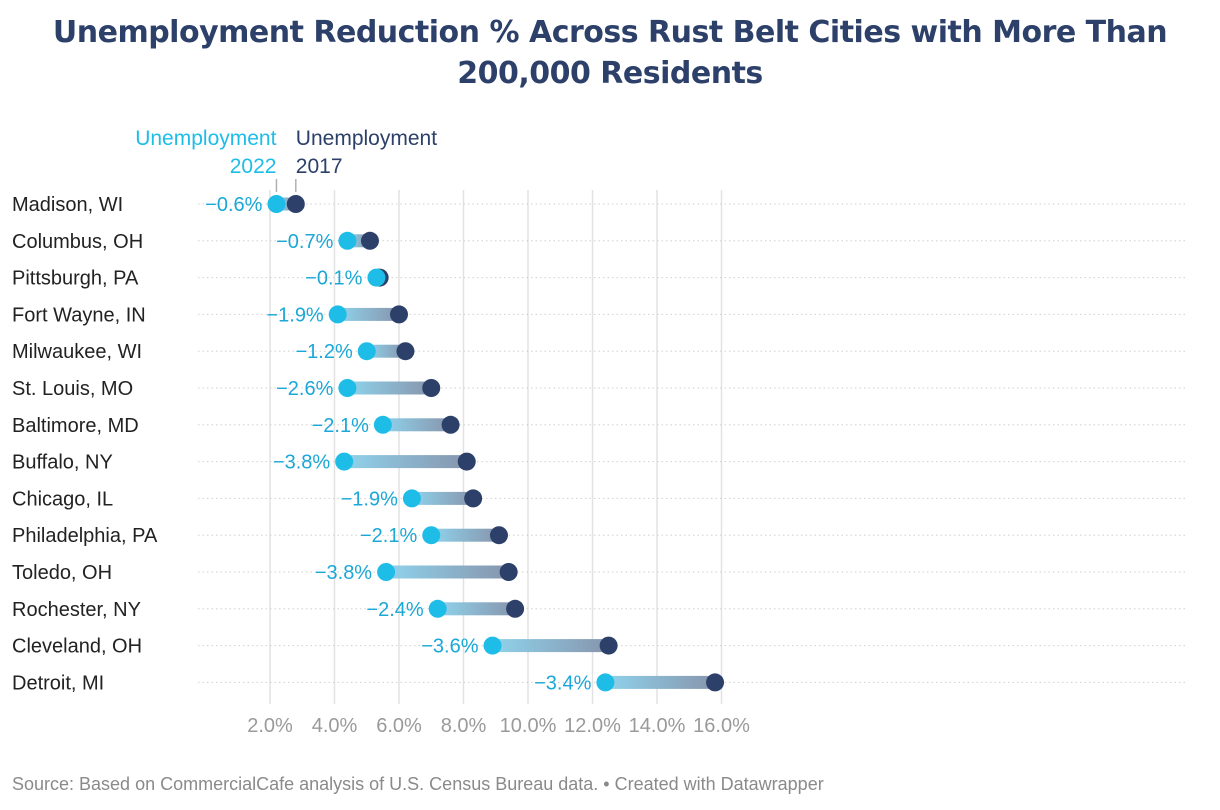 Image resolution: width=1220 pixels, height=810 pixels. I want to click on city-label: Detroit, MI, so click(58, 683).